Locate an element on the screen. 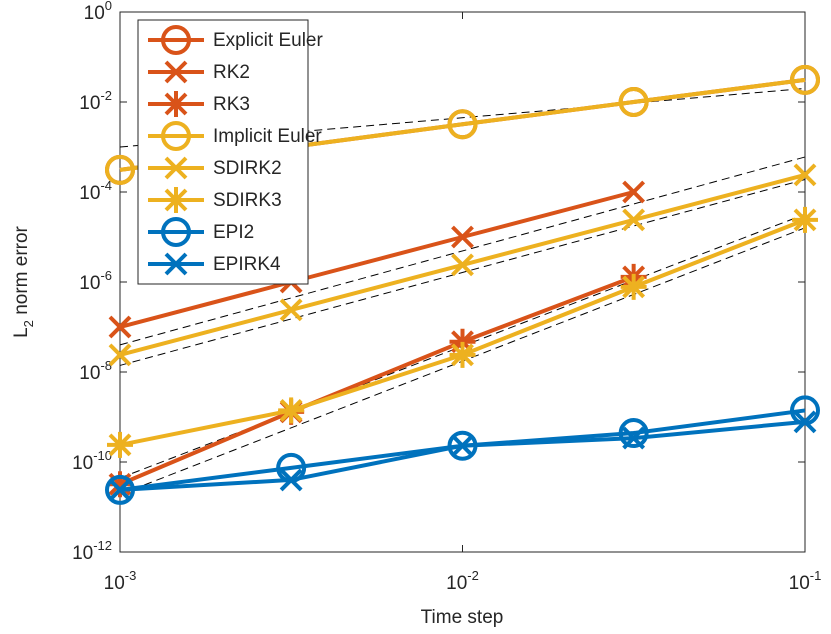 Image resolution: width=831 pixels, height=634 pixels. legend-box is located at coordinates (223, 152).